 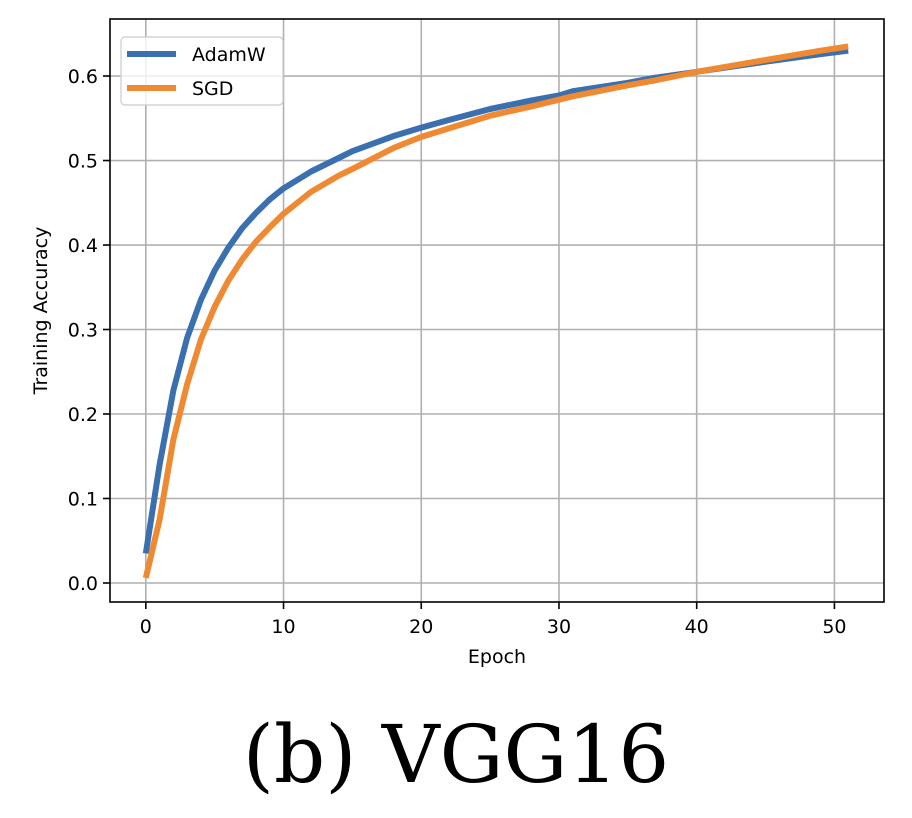 What do you see at coordinates (283, 627) in the screenshot?
I see `x-tick-label: 10` at bounding box center [283, 627].